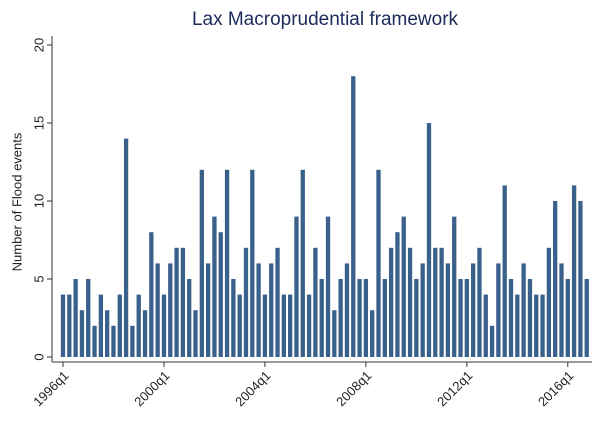 This screenshot has height=424, width=598. What do you see at coordinates (325, 19) in the screenshot?
I see `chart-title: Lax Macroprudential framework` at bounding box center [325, 19].